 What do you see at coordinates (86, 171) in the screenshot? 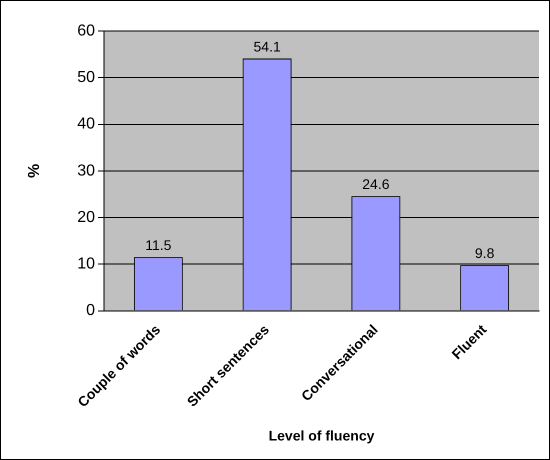
I see `y-tick-label: 30` at bounding box center [86, 171].